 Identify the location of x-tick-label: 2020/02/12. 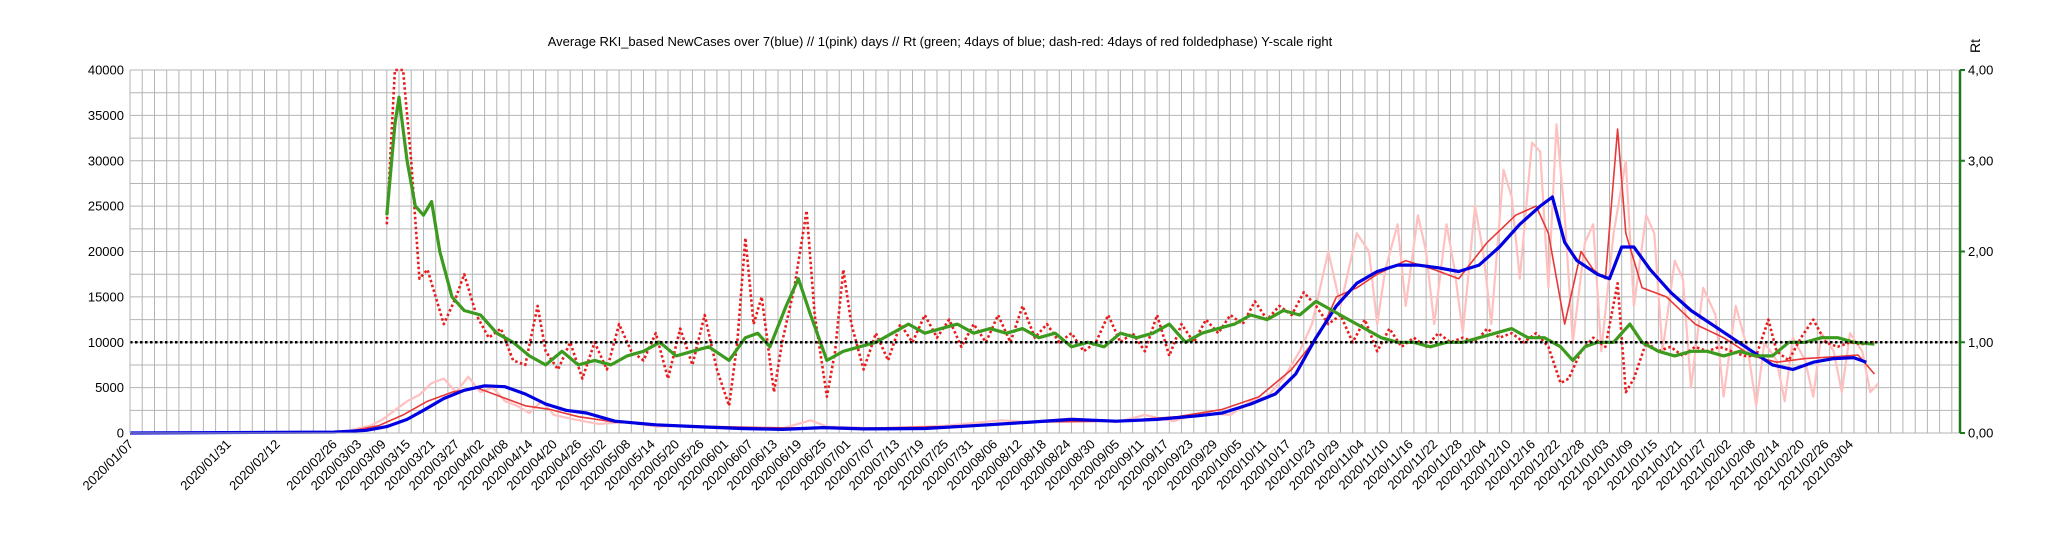
(254, 465).